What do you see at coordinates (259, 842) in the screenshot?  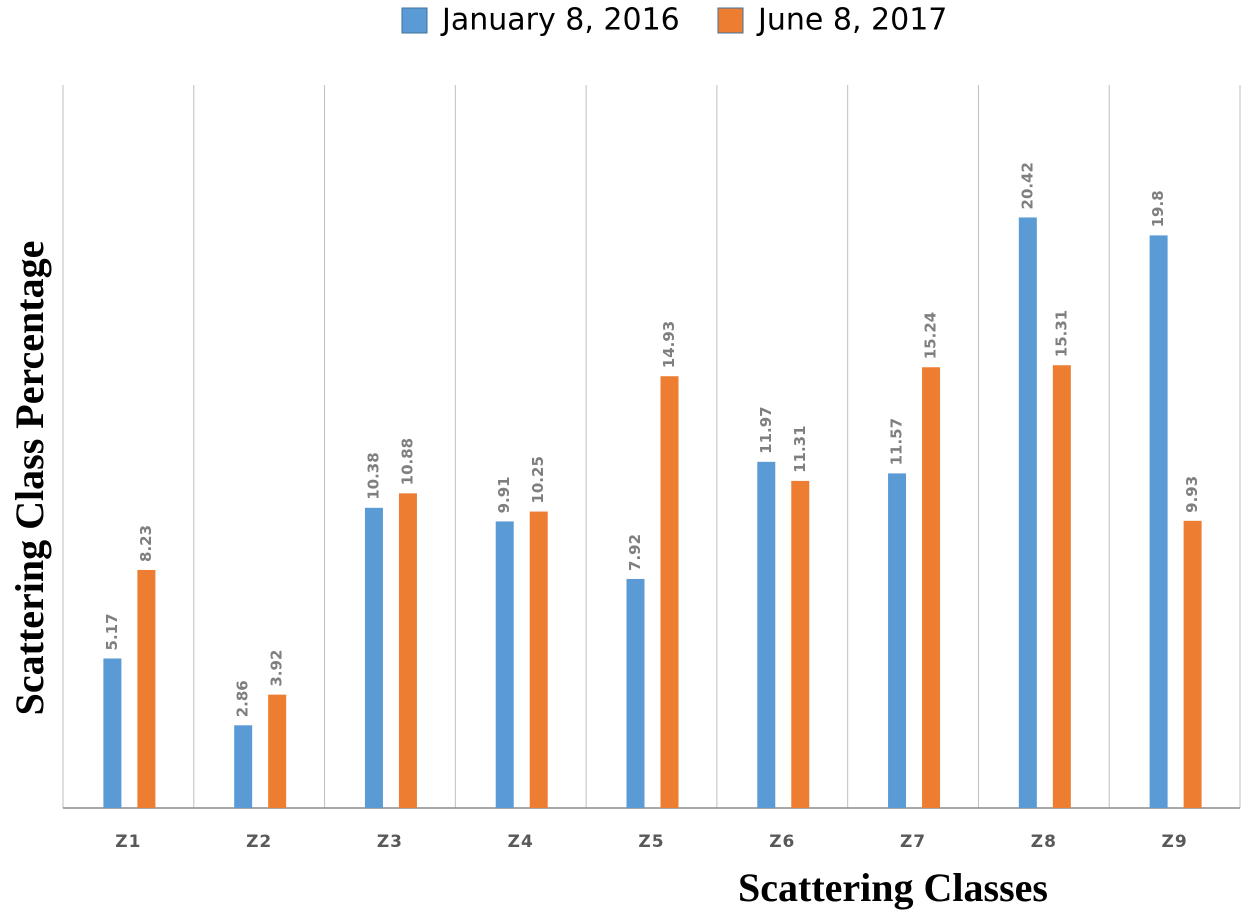 I see `x-tick-label: Z2` at bounding box center [259, 842].